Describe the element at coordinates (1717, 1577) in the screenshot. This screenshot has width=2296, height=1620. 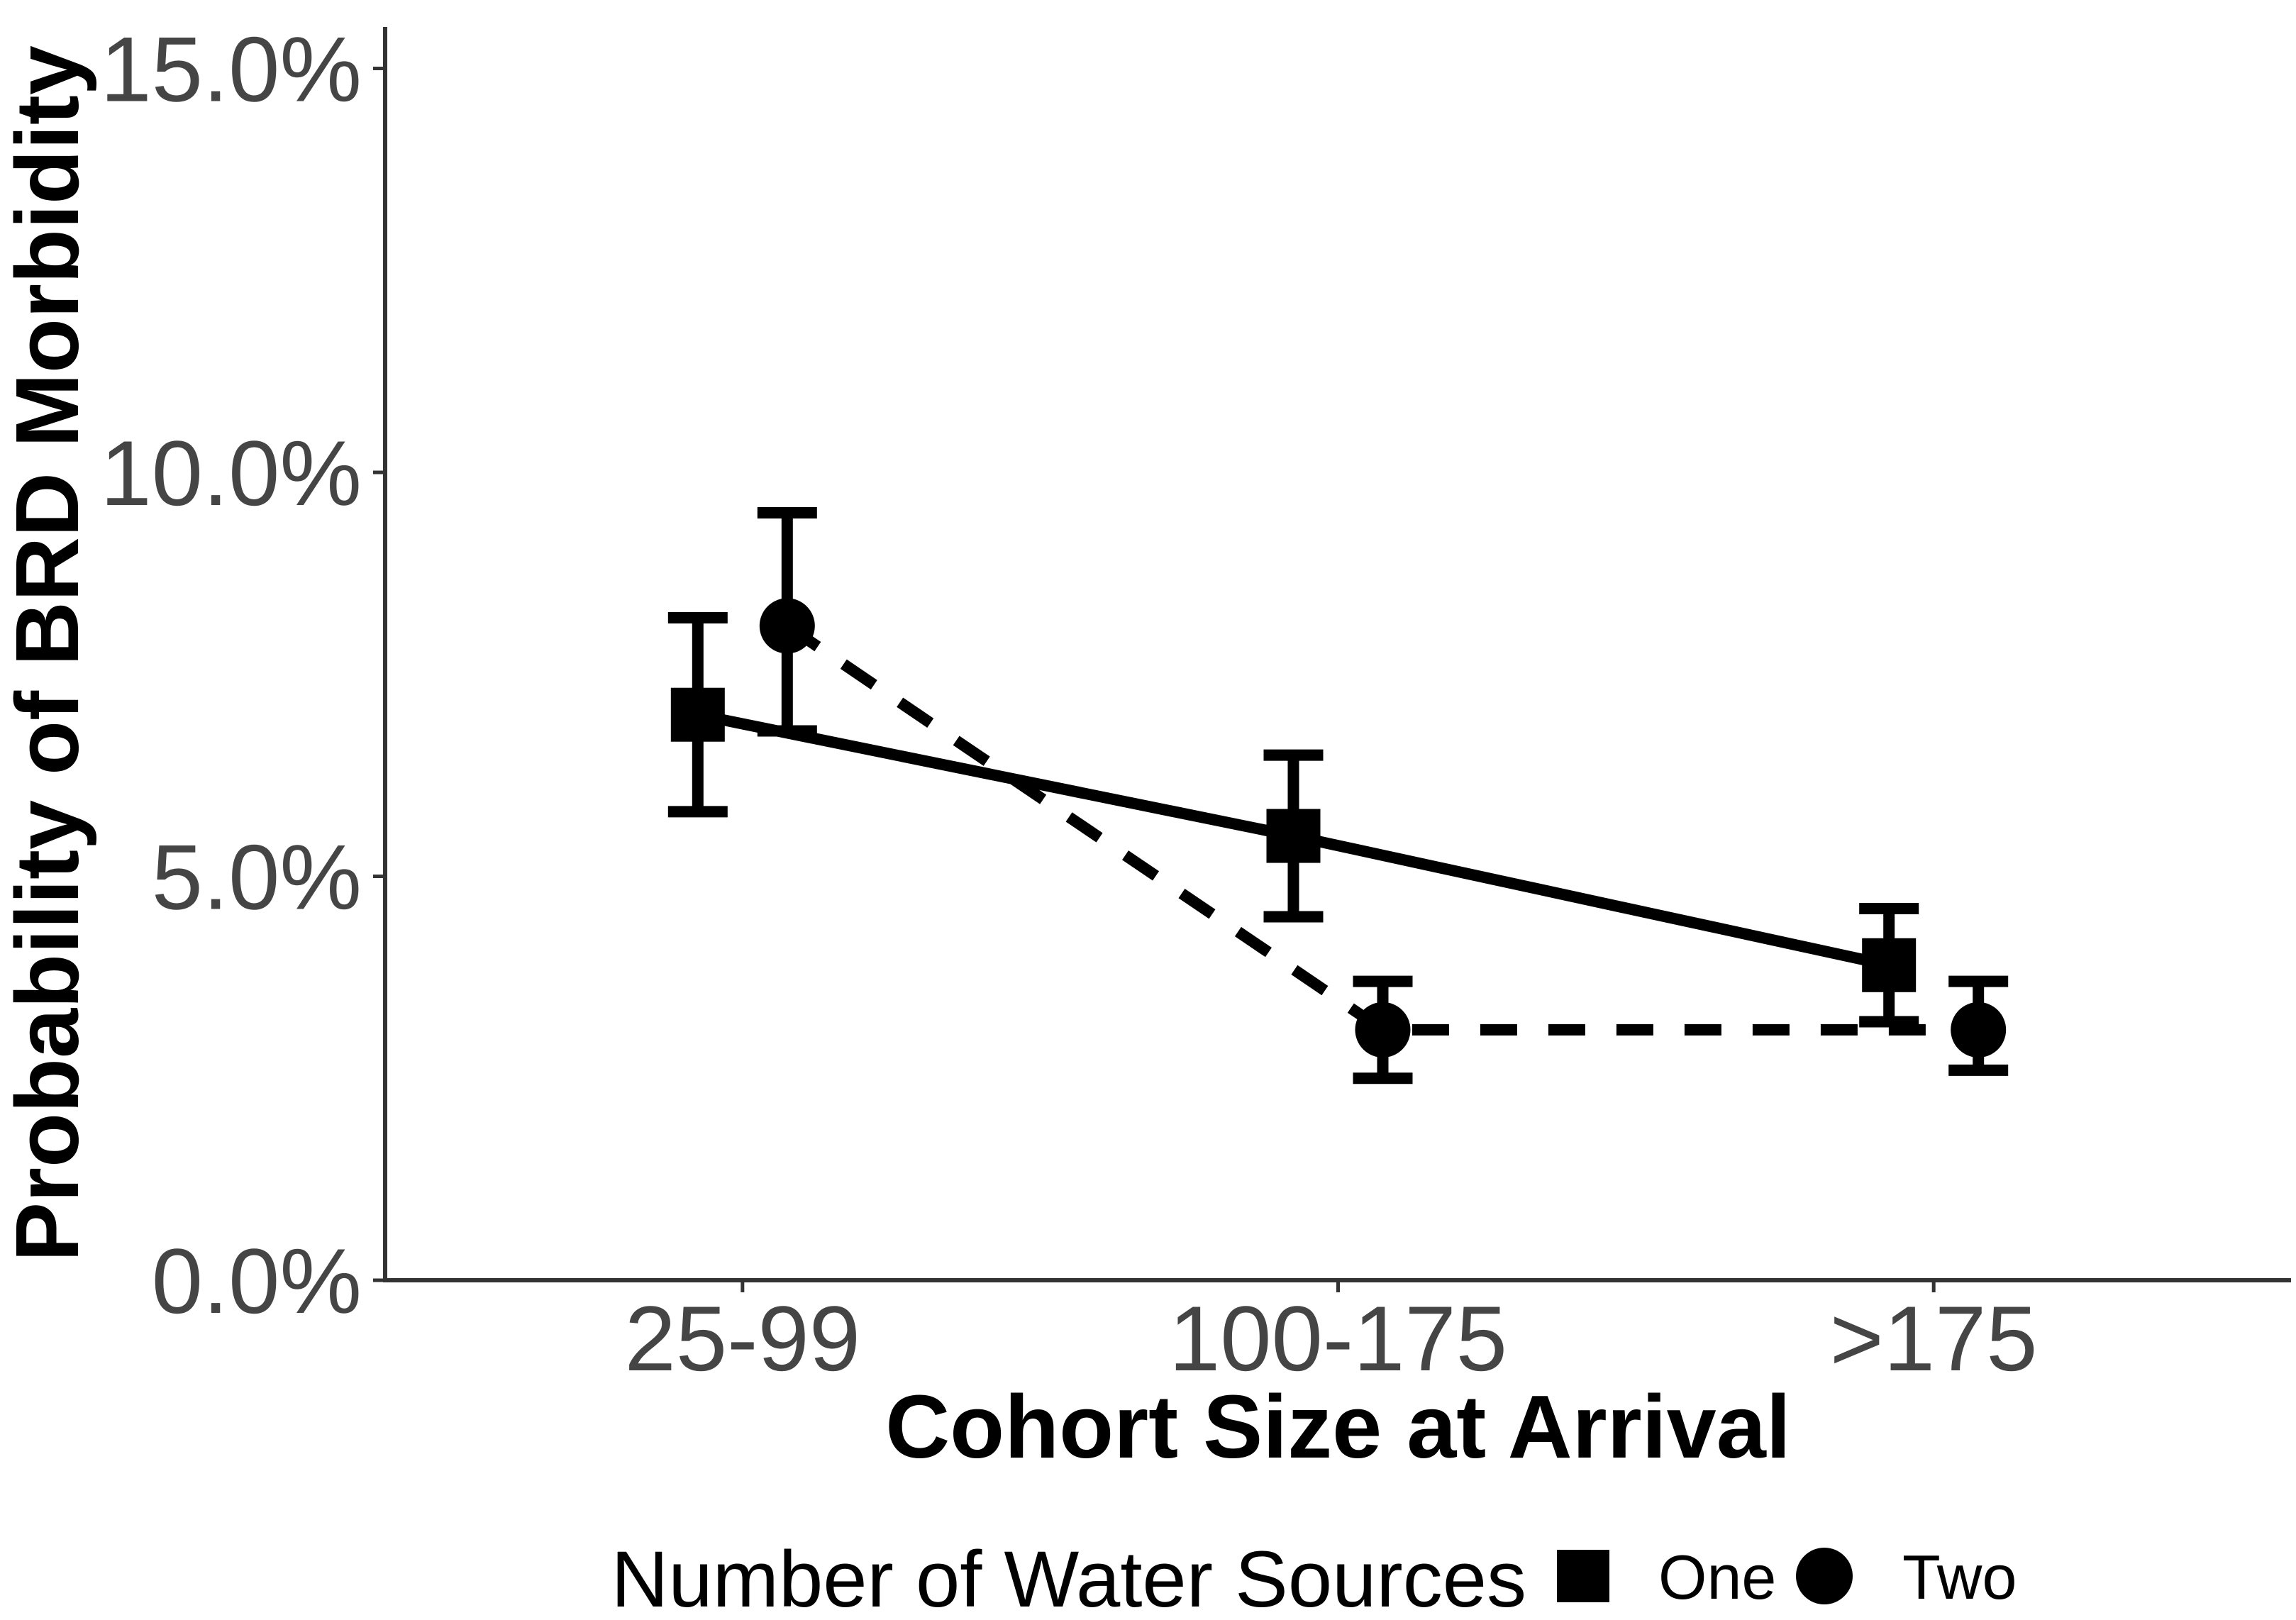
I see `legend-label-one: One` at that location.